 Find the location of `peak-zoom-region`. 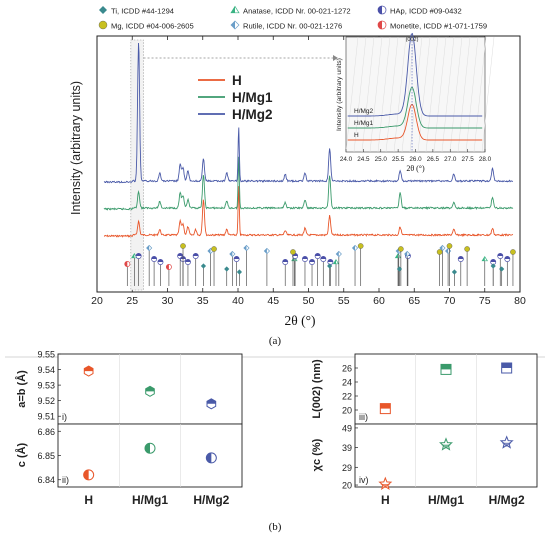

peak-zoom-region is located at coordinates (137, 165).